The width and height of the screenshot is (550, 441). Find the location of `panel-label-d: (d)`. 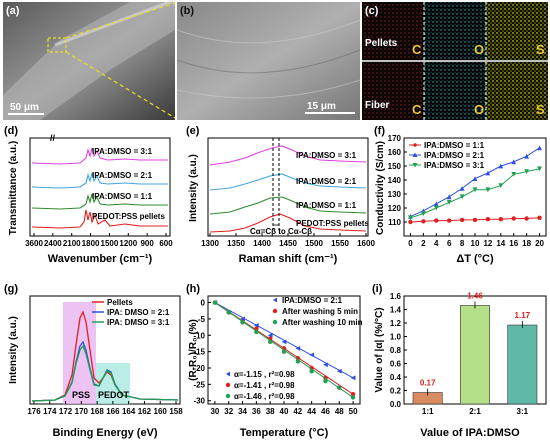

panel-label-d: (d) is located at coordinates (11, 131).